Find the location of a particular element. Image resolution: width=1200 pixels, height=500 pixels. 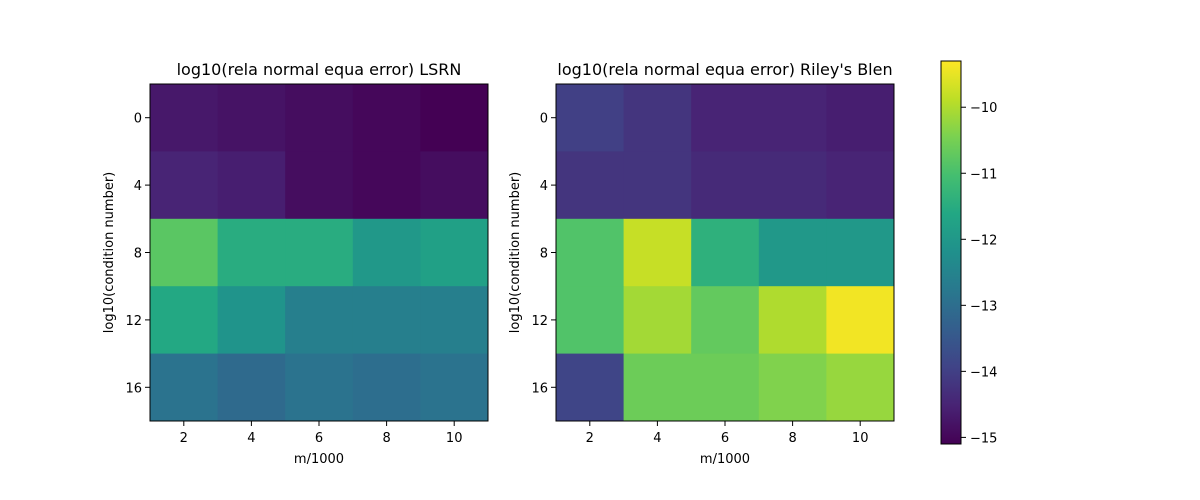

colorbar-tick-label: −13 is located at coordinates (983, 306).